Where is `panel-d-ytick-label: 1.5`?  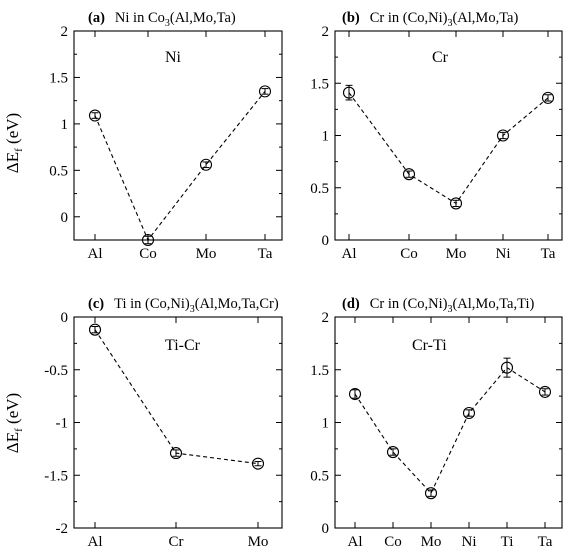 panel-d-ytick-label: 1.5 is located at coordinates (319, 371).